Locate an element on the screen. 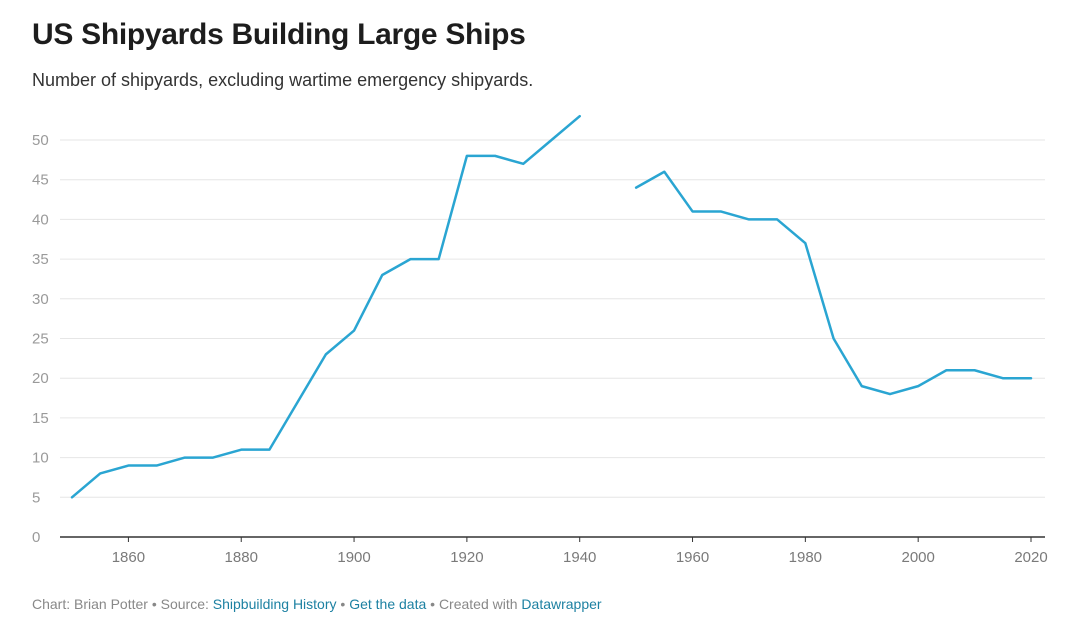  y-tick-label: 35 is located at coordinates (40, 259).